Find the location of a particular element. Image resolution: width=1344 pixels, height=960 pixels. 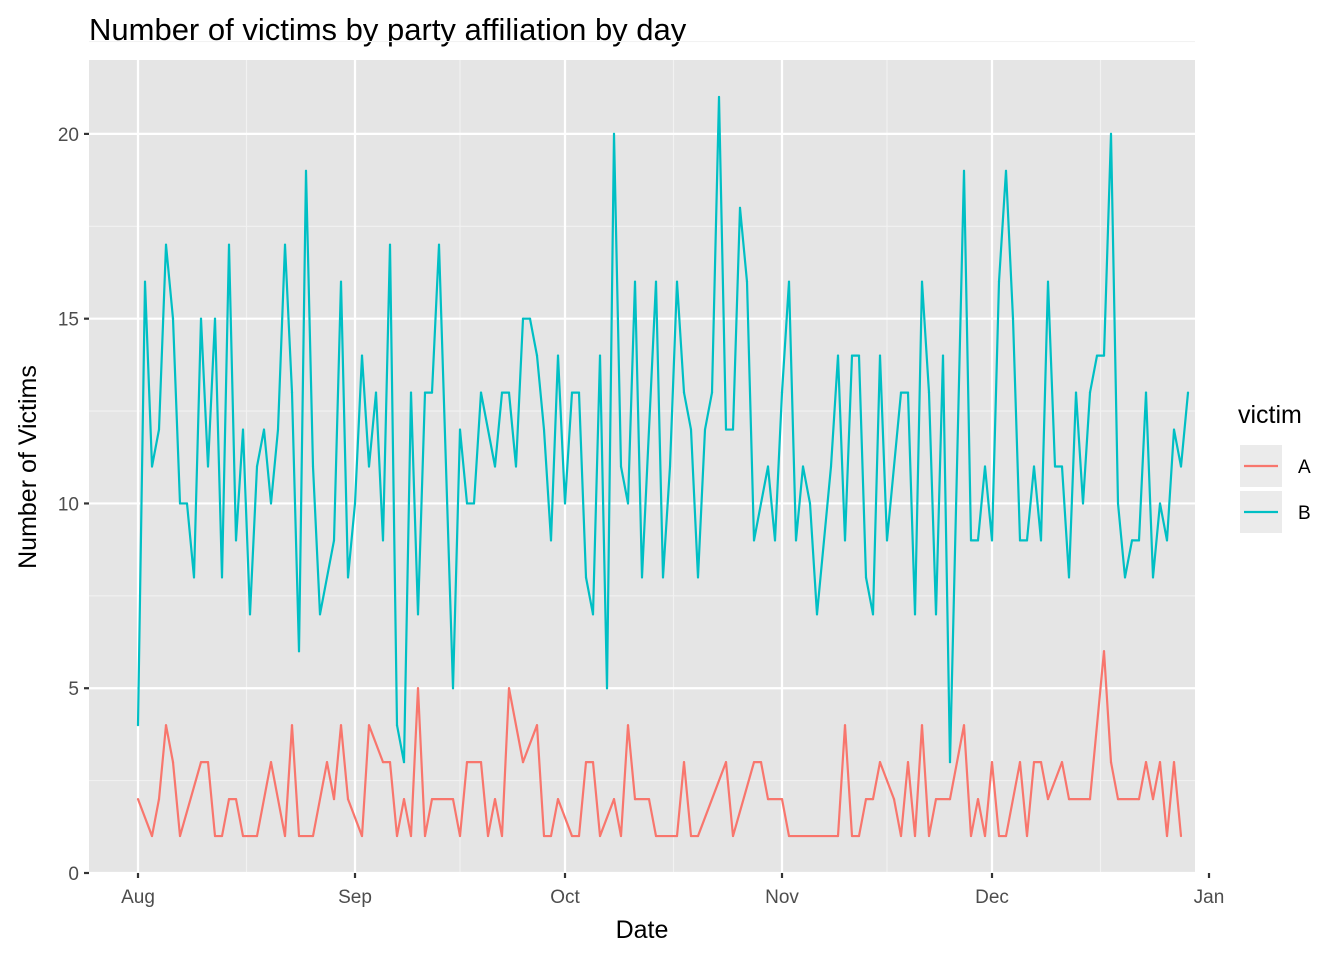

x-axis-title: Date is located at coordinates (642, 930).